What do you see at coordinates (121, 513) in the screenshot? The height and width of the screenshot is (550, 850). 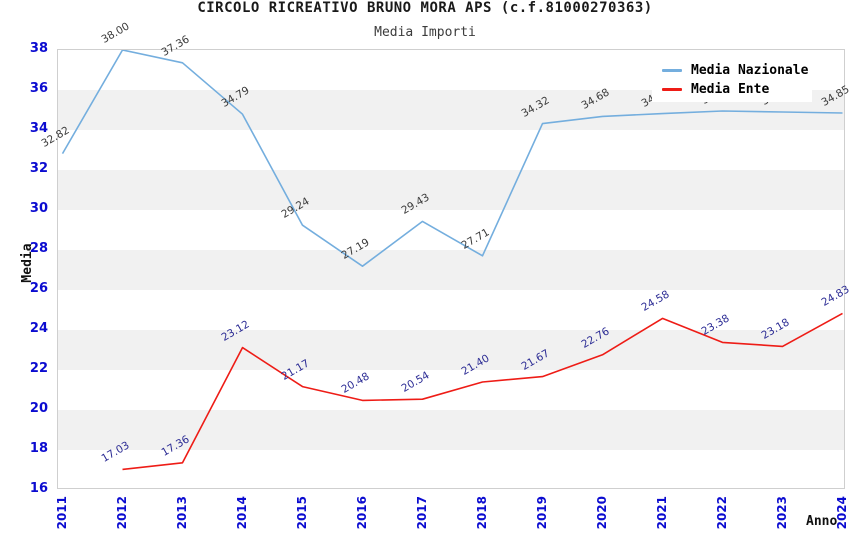 I see `x-tick-label: 2012` at bounding box center [121, 513].